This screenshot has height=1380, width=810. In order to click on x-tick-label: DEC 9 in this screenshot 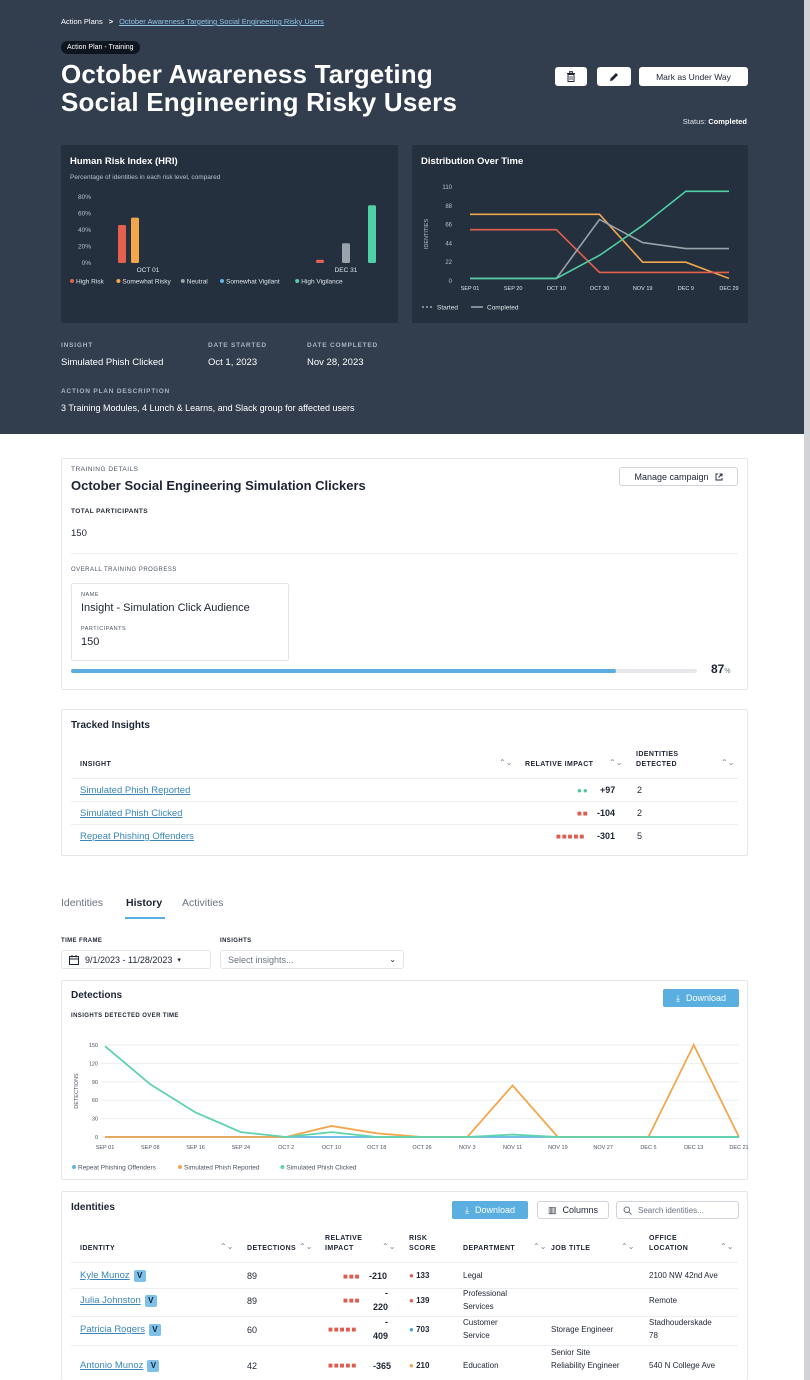, I will do `click(686, 289)`.